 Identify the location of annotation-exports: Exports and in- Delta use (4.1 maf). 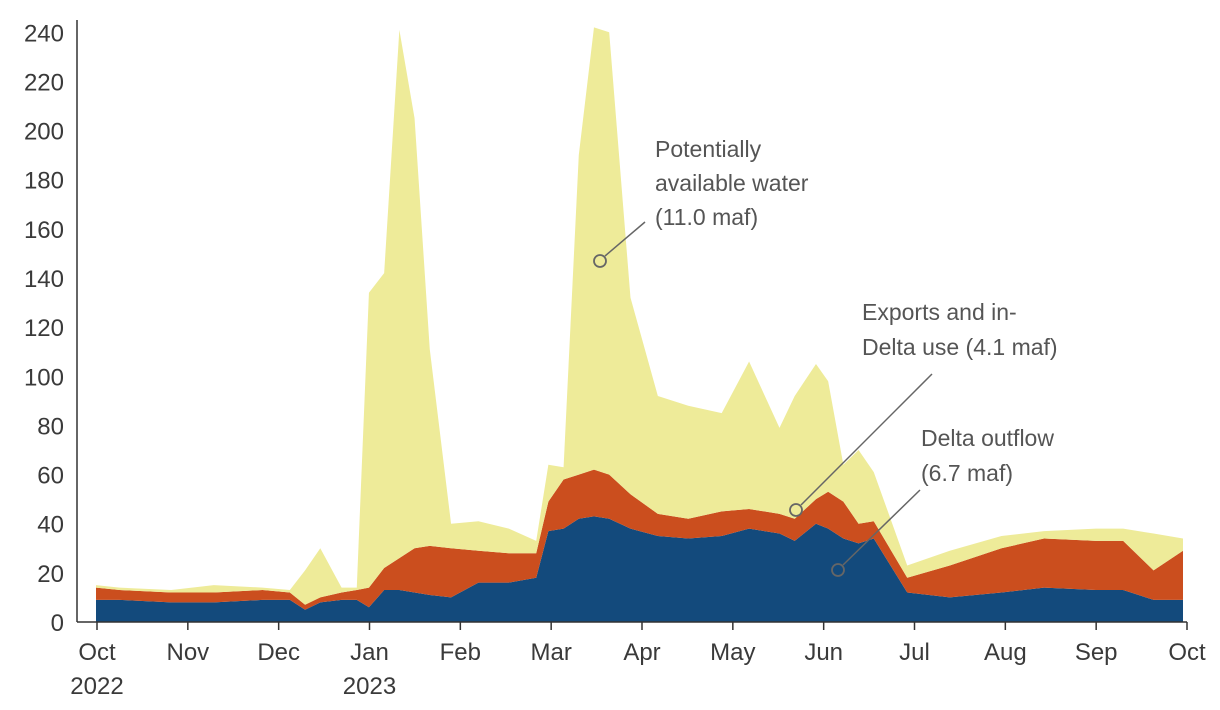
(923, 408).